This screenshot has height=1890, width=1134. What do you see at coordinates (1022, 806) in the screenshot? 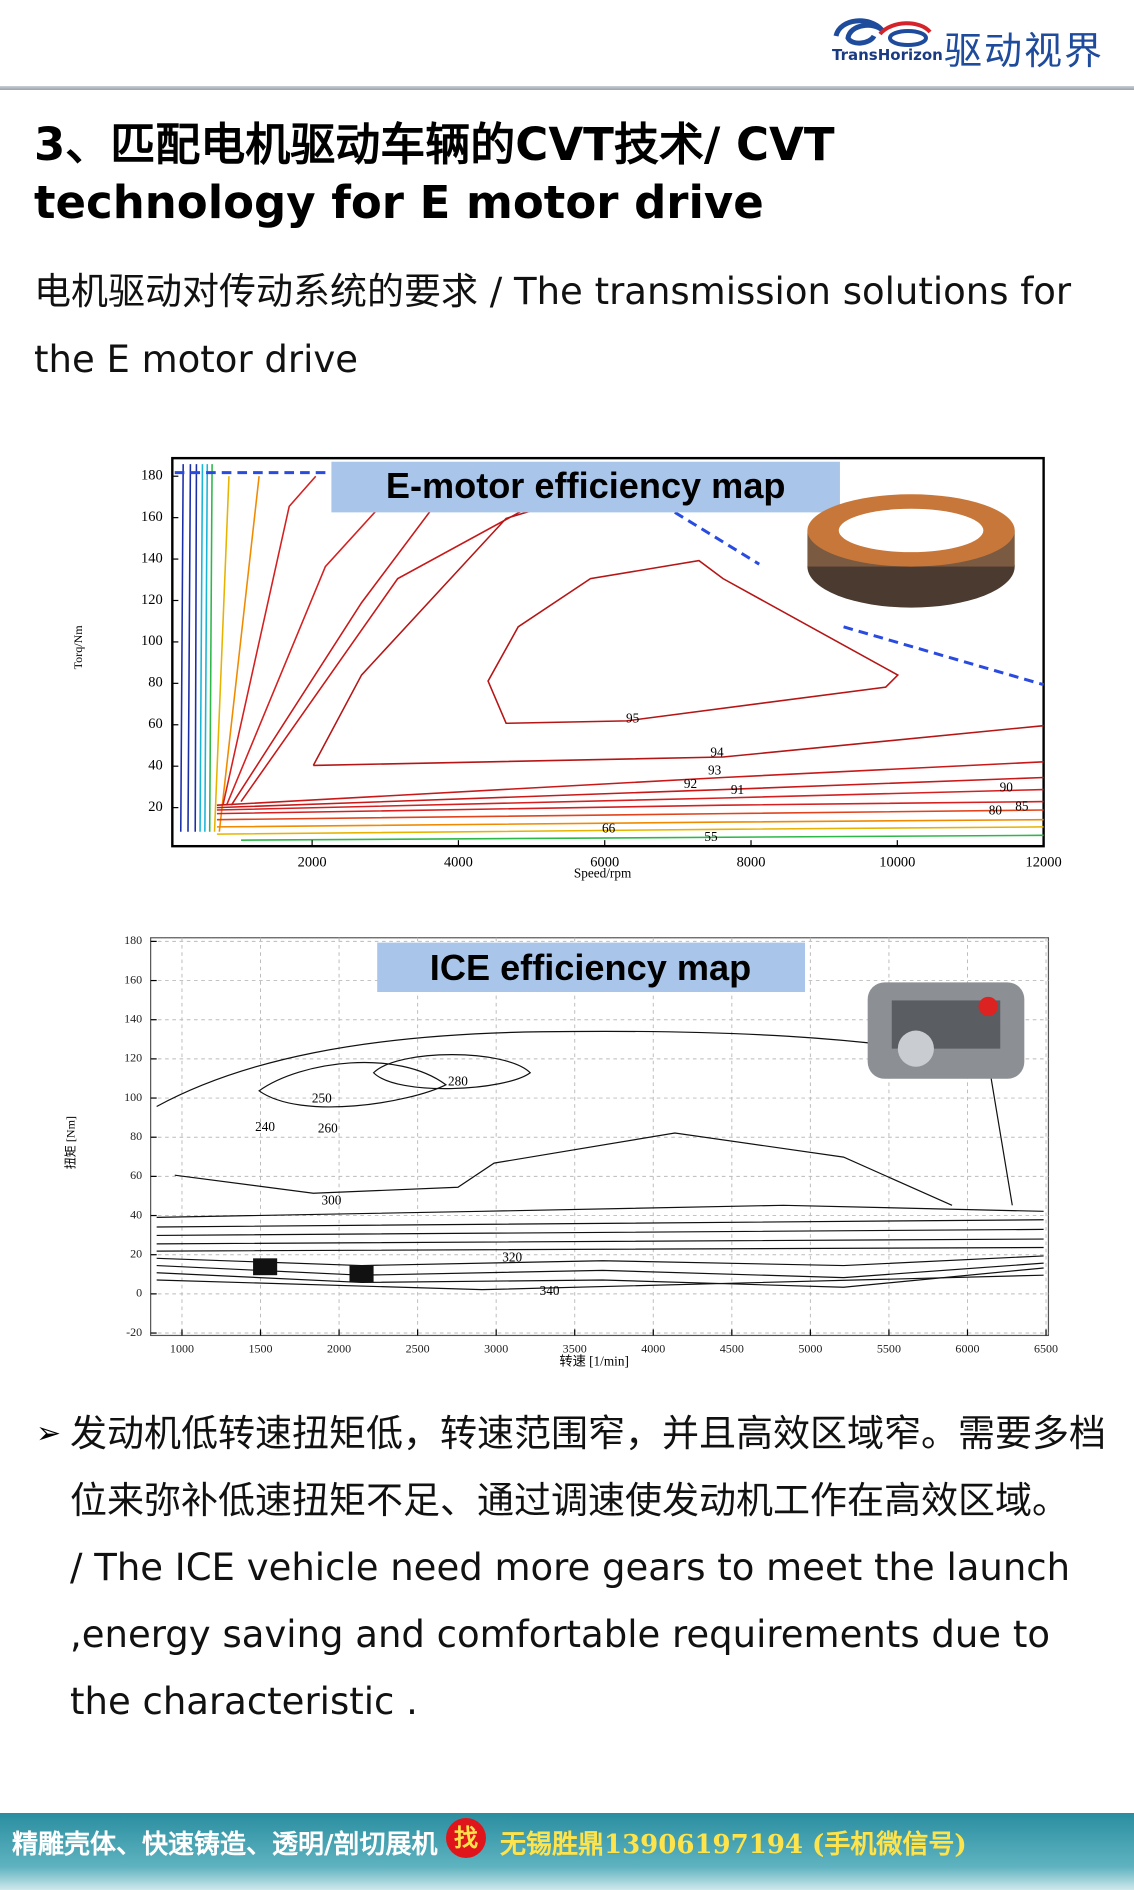
I see `contour-label: 85` at bounding box center [1022, 806].